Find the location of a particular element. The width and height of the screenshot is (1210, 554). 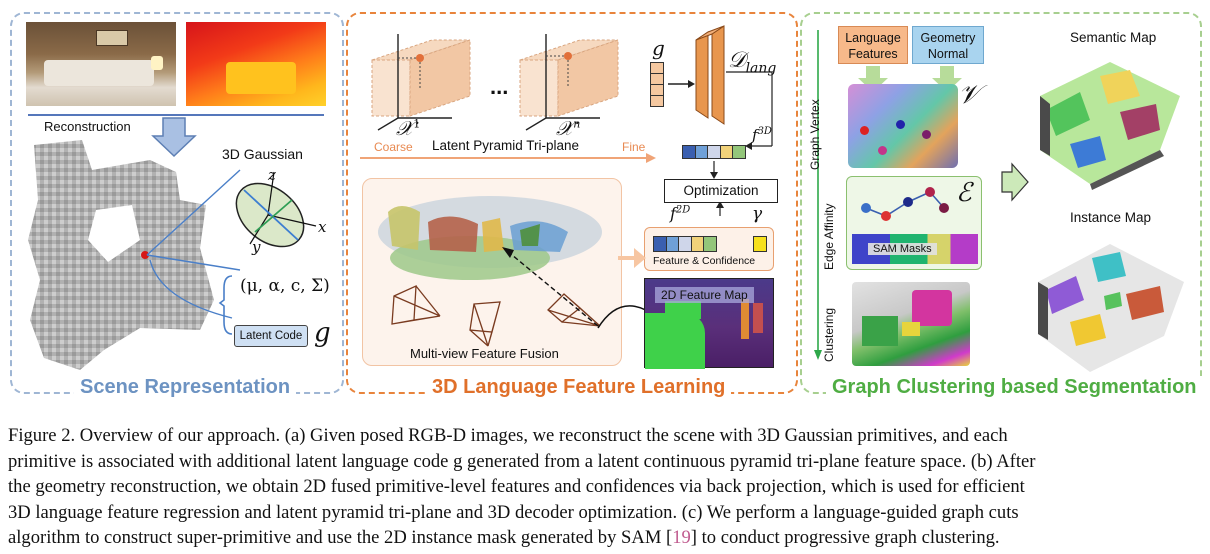

clustering-image is located at coordinates (911, 324).